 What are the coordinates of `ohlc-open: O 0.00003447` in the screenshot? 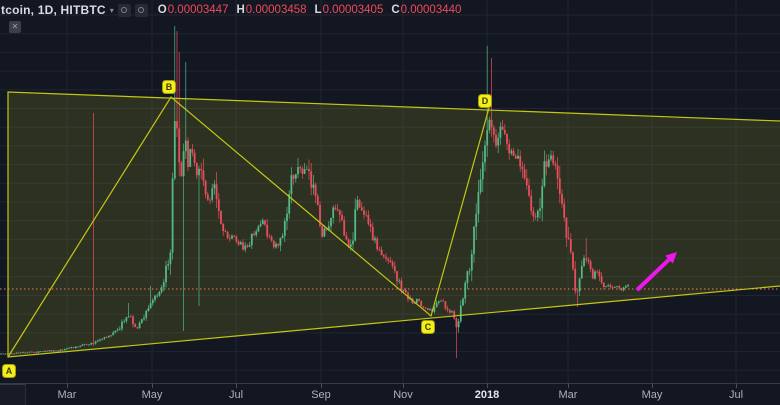 It's located at (193, 10).